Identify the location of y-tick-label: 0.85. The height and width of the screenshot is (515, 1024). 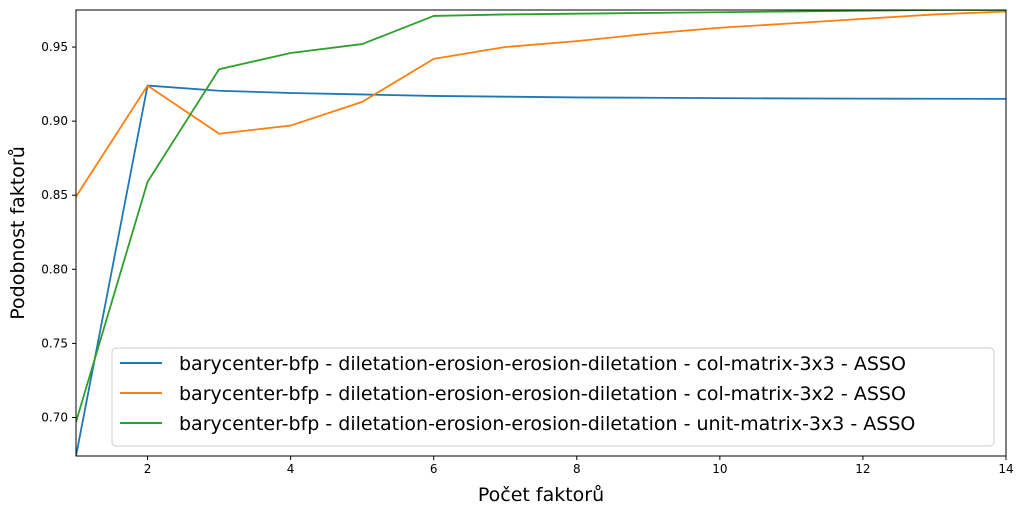
(54, 195).